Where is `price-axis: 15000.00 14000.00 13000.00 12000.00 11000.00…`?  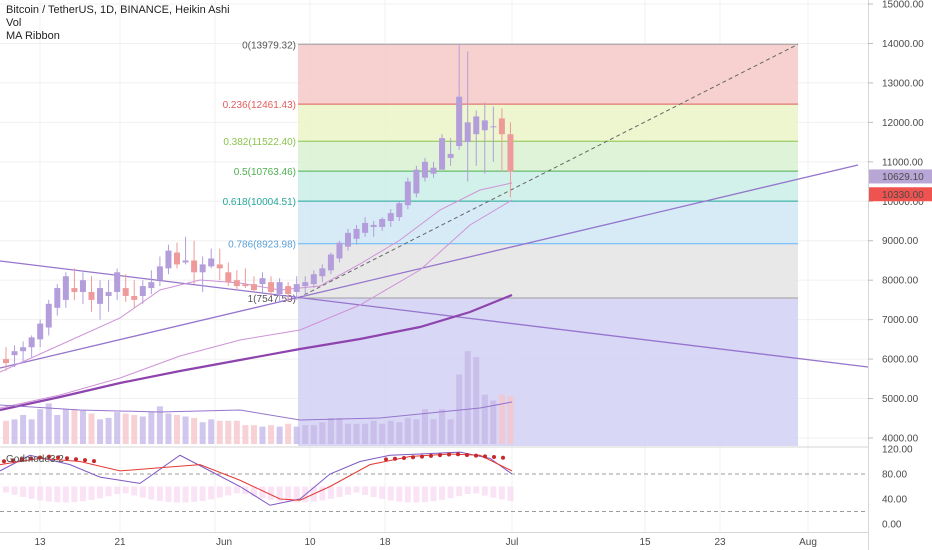 price-axis: 15000.00 14000.00 13000.00 12000.00 11000.00… is located at coordinates (900, 222).